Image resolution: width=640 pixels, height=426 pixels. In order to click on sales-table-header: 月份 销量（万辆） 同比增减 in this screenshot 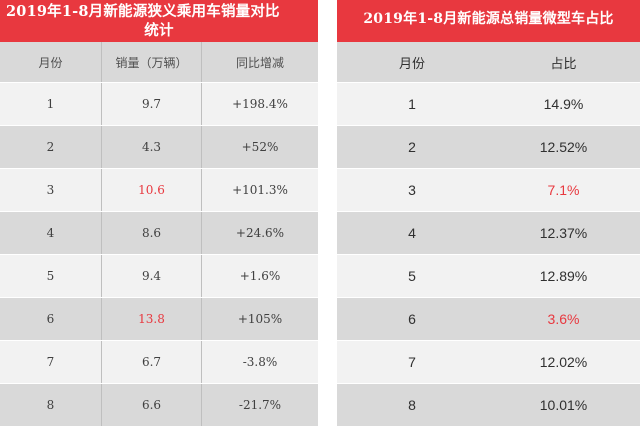, I will do `click(159, 62)`.